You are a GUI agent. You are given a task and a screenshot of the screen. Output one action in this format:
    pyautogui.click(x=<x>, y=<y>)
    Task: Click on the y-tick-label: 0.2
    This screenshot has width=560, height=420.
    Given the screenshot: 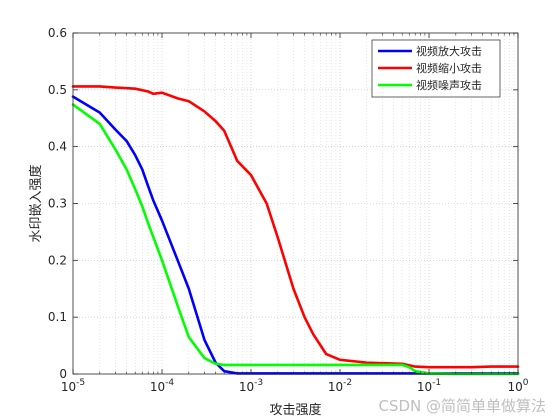 What is the action you would take?
    pyautogui.click(x=57, y=260)
    